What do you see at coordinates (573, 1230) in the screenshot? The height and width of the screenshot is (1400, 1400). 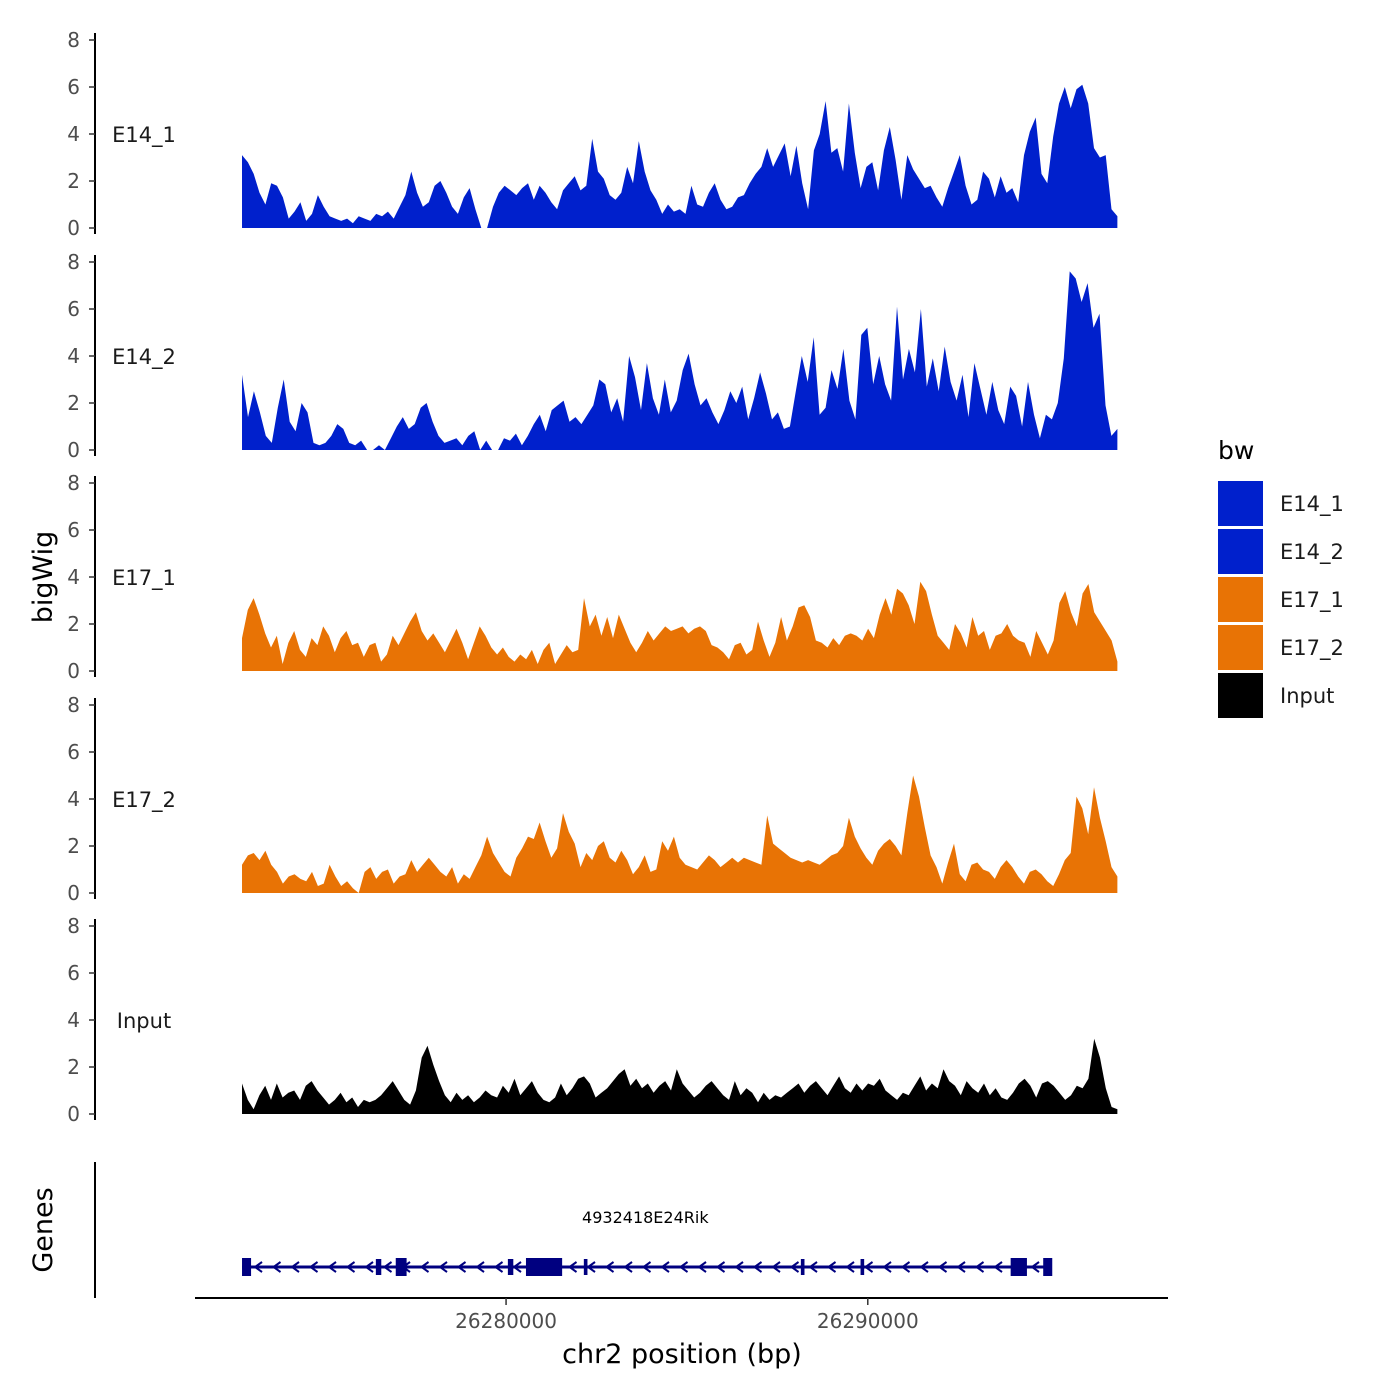 I see `gene-track: 4932418E24Rik` at bounding box center [573, 1230].